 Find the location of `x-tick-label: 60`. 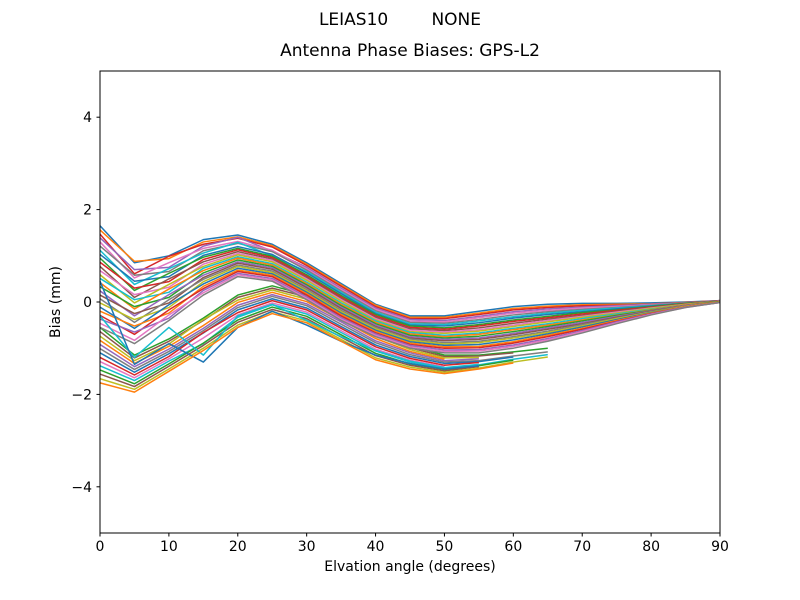

x-tick-label: 60 is located at coordinates (513, 547).